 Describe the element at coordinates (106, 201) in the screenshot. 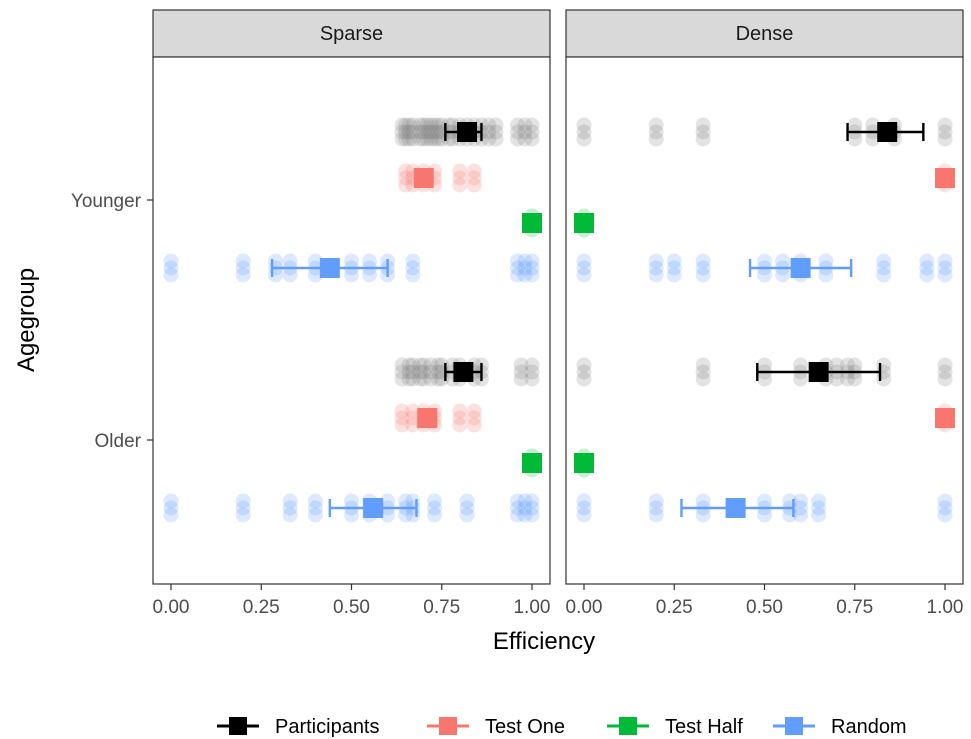

I see `y-tick-label-younger: Younger` at that location.